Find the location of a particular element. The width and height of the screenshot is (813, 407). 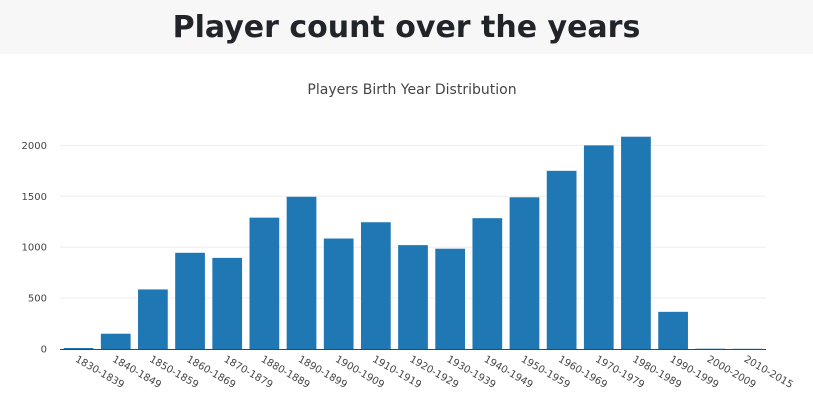

page-title: Player count over the years is located at coordinates (406, 27).